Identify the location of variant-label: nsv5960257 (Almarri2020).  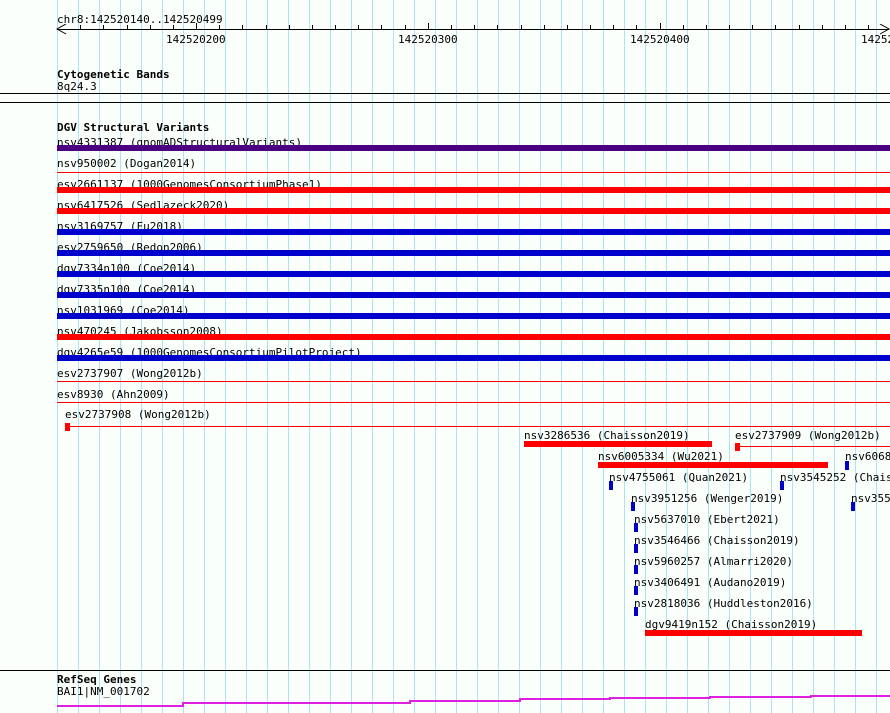
(713, 561).